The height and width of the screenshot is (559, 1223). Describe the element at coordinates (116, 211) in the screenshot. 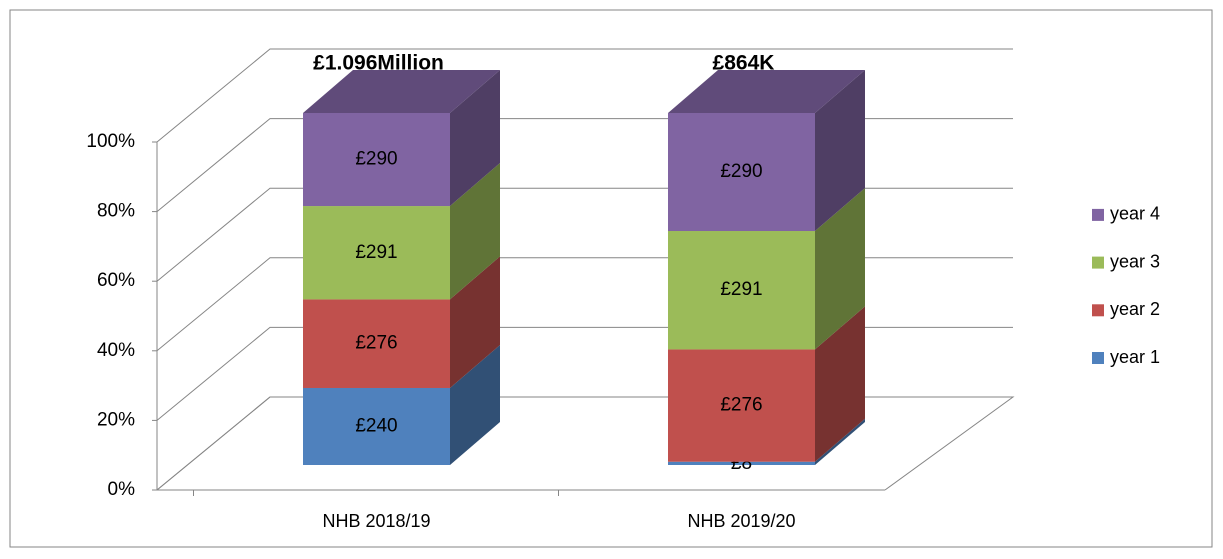

I see `y-tick-label: 80%` at that location.